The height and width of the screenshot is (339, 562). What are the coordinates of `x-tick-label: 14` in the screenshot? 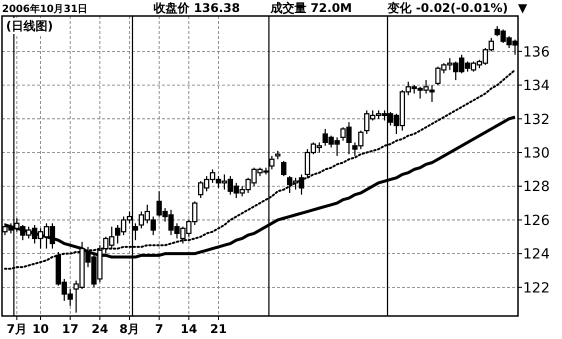 It's located at (189, 329).